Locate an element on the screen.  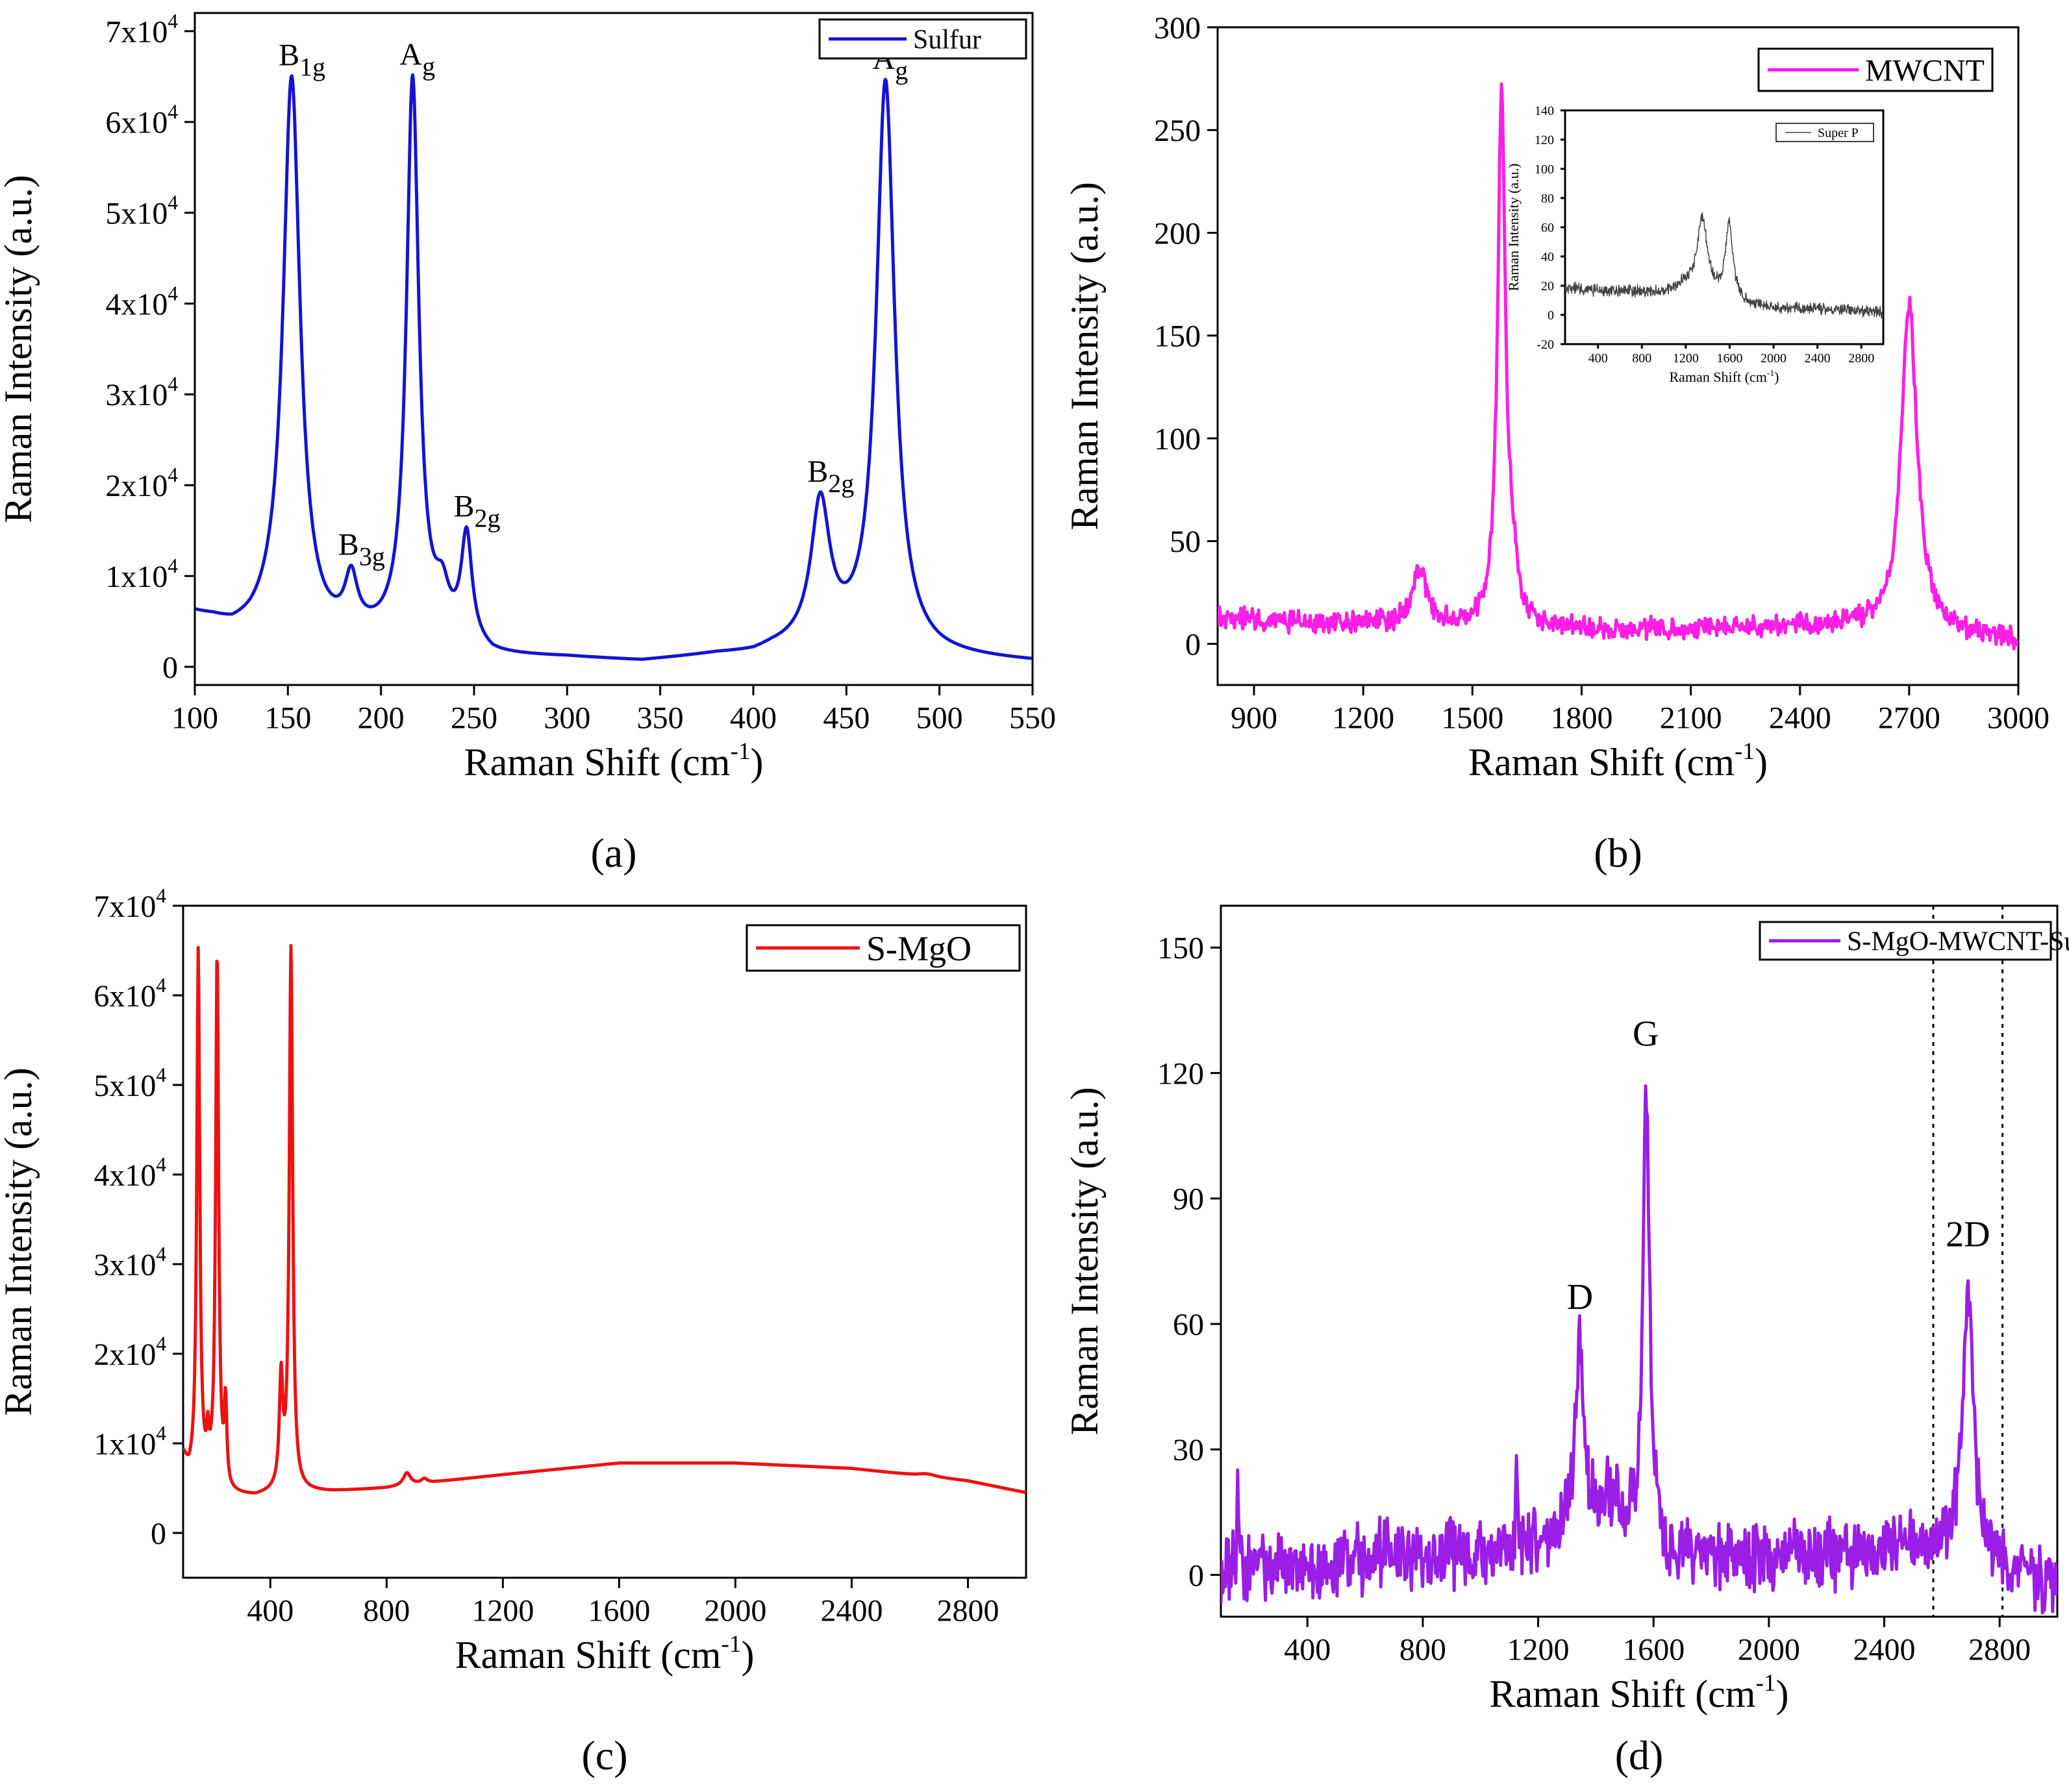
legend-label: Super P is located at coordinates (1838, 133).